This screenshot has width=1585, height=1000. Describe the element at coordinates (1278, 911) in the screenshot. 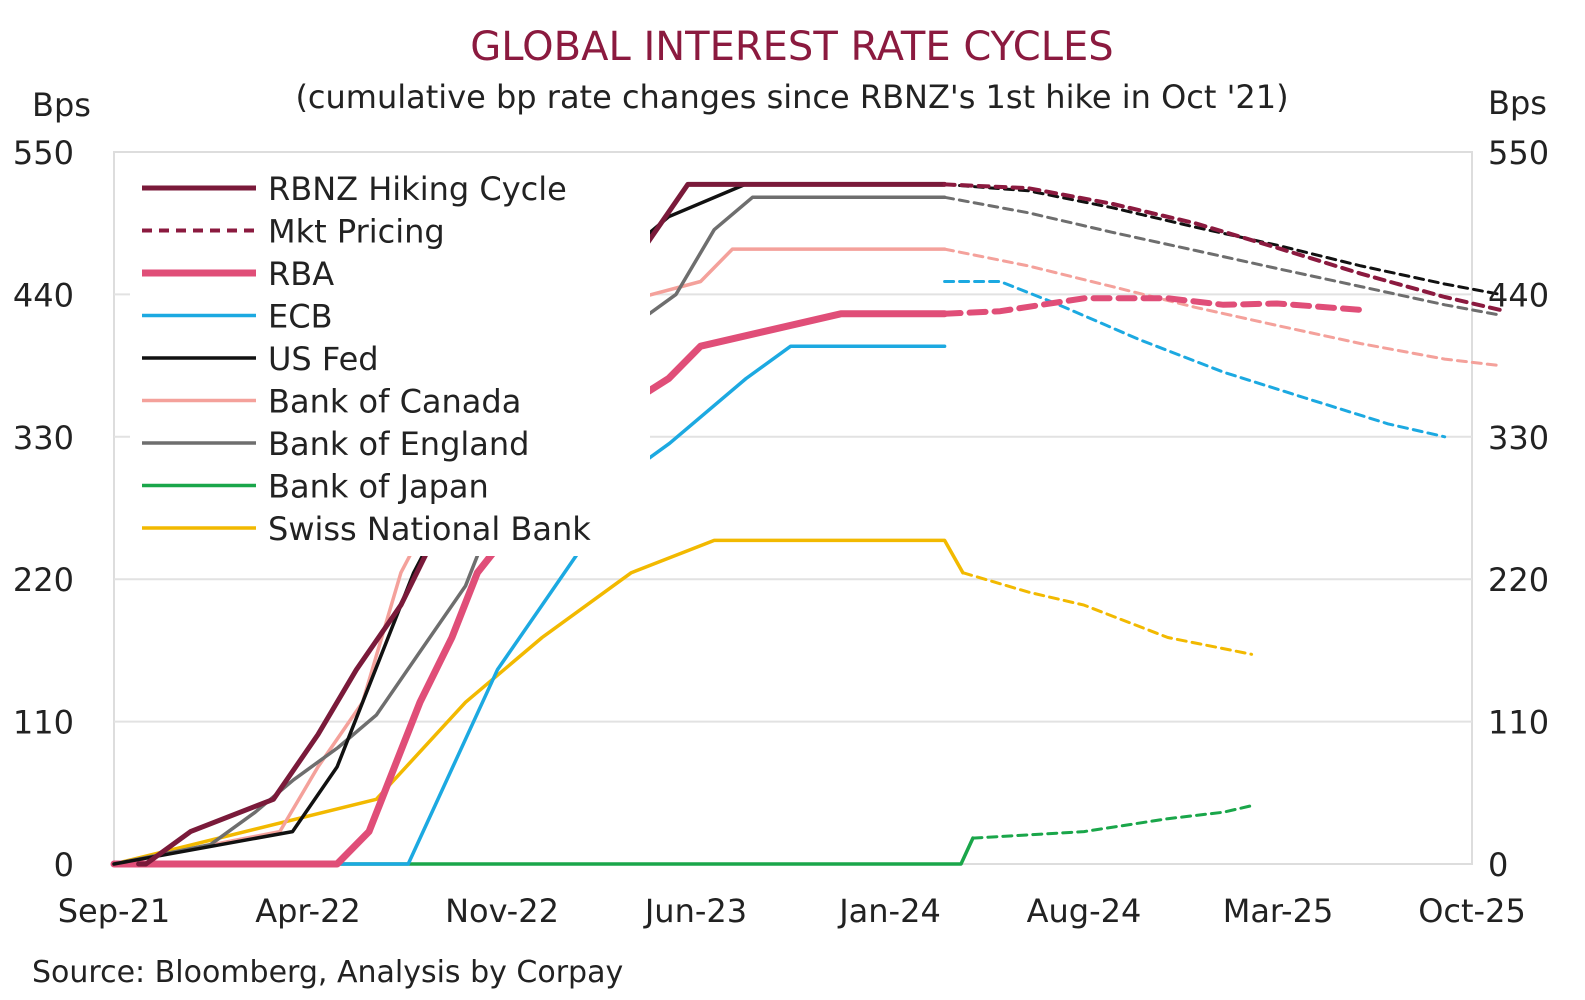

I see `x-tick-label: Mar-25` at that location.